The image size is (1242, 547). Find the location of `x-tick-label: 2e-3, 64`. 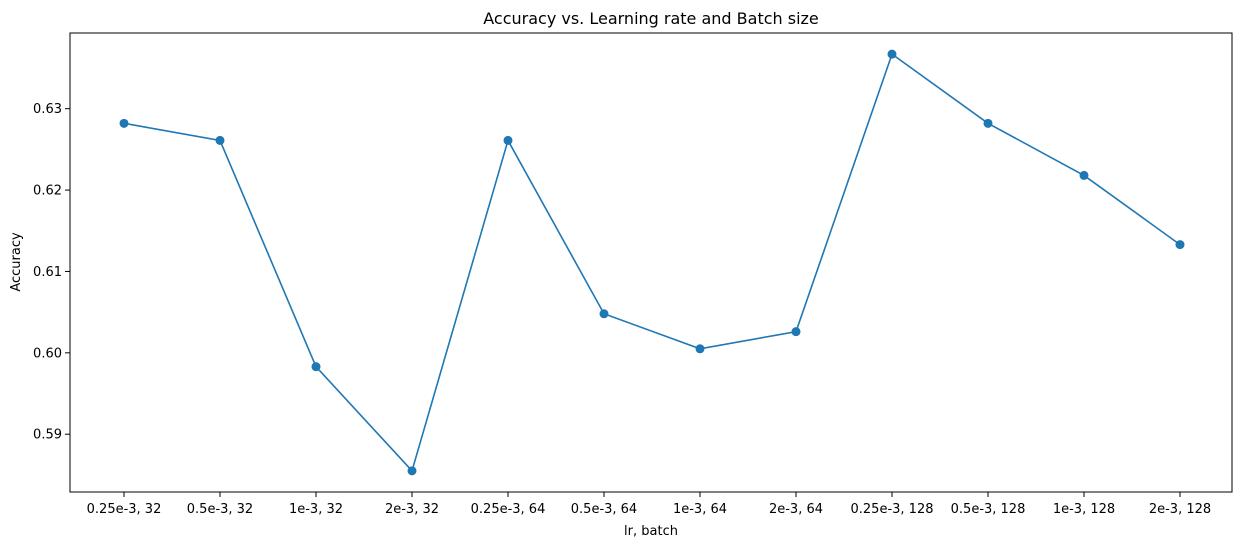

x-tick-label: 2e-3, 64 is located at coordinates (796, 509).